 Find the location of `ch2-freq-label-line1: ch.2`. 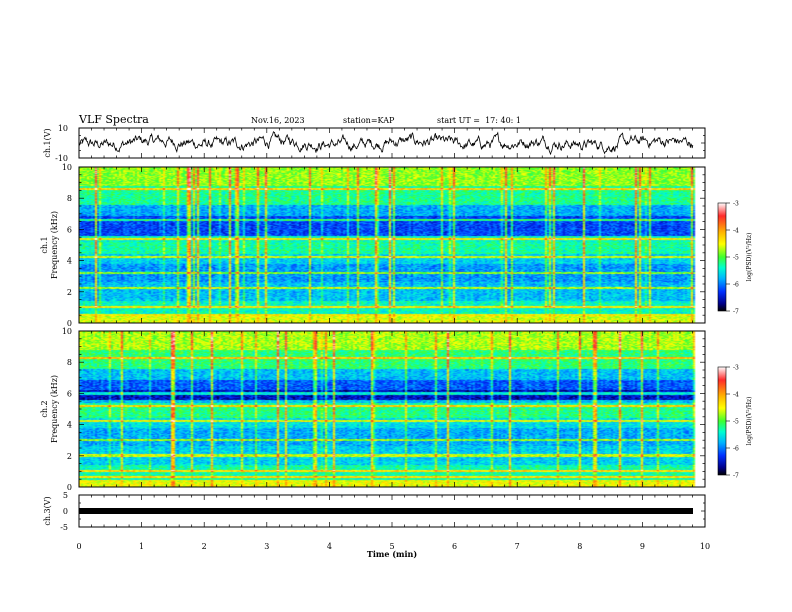

ch2-freq-label-line1: ch.2 is located at coordinates (44, 408).